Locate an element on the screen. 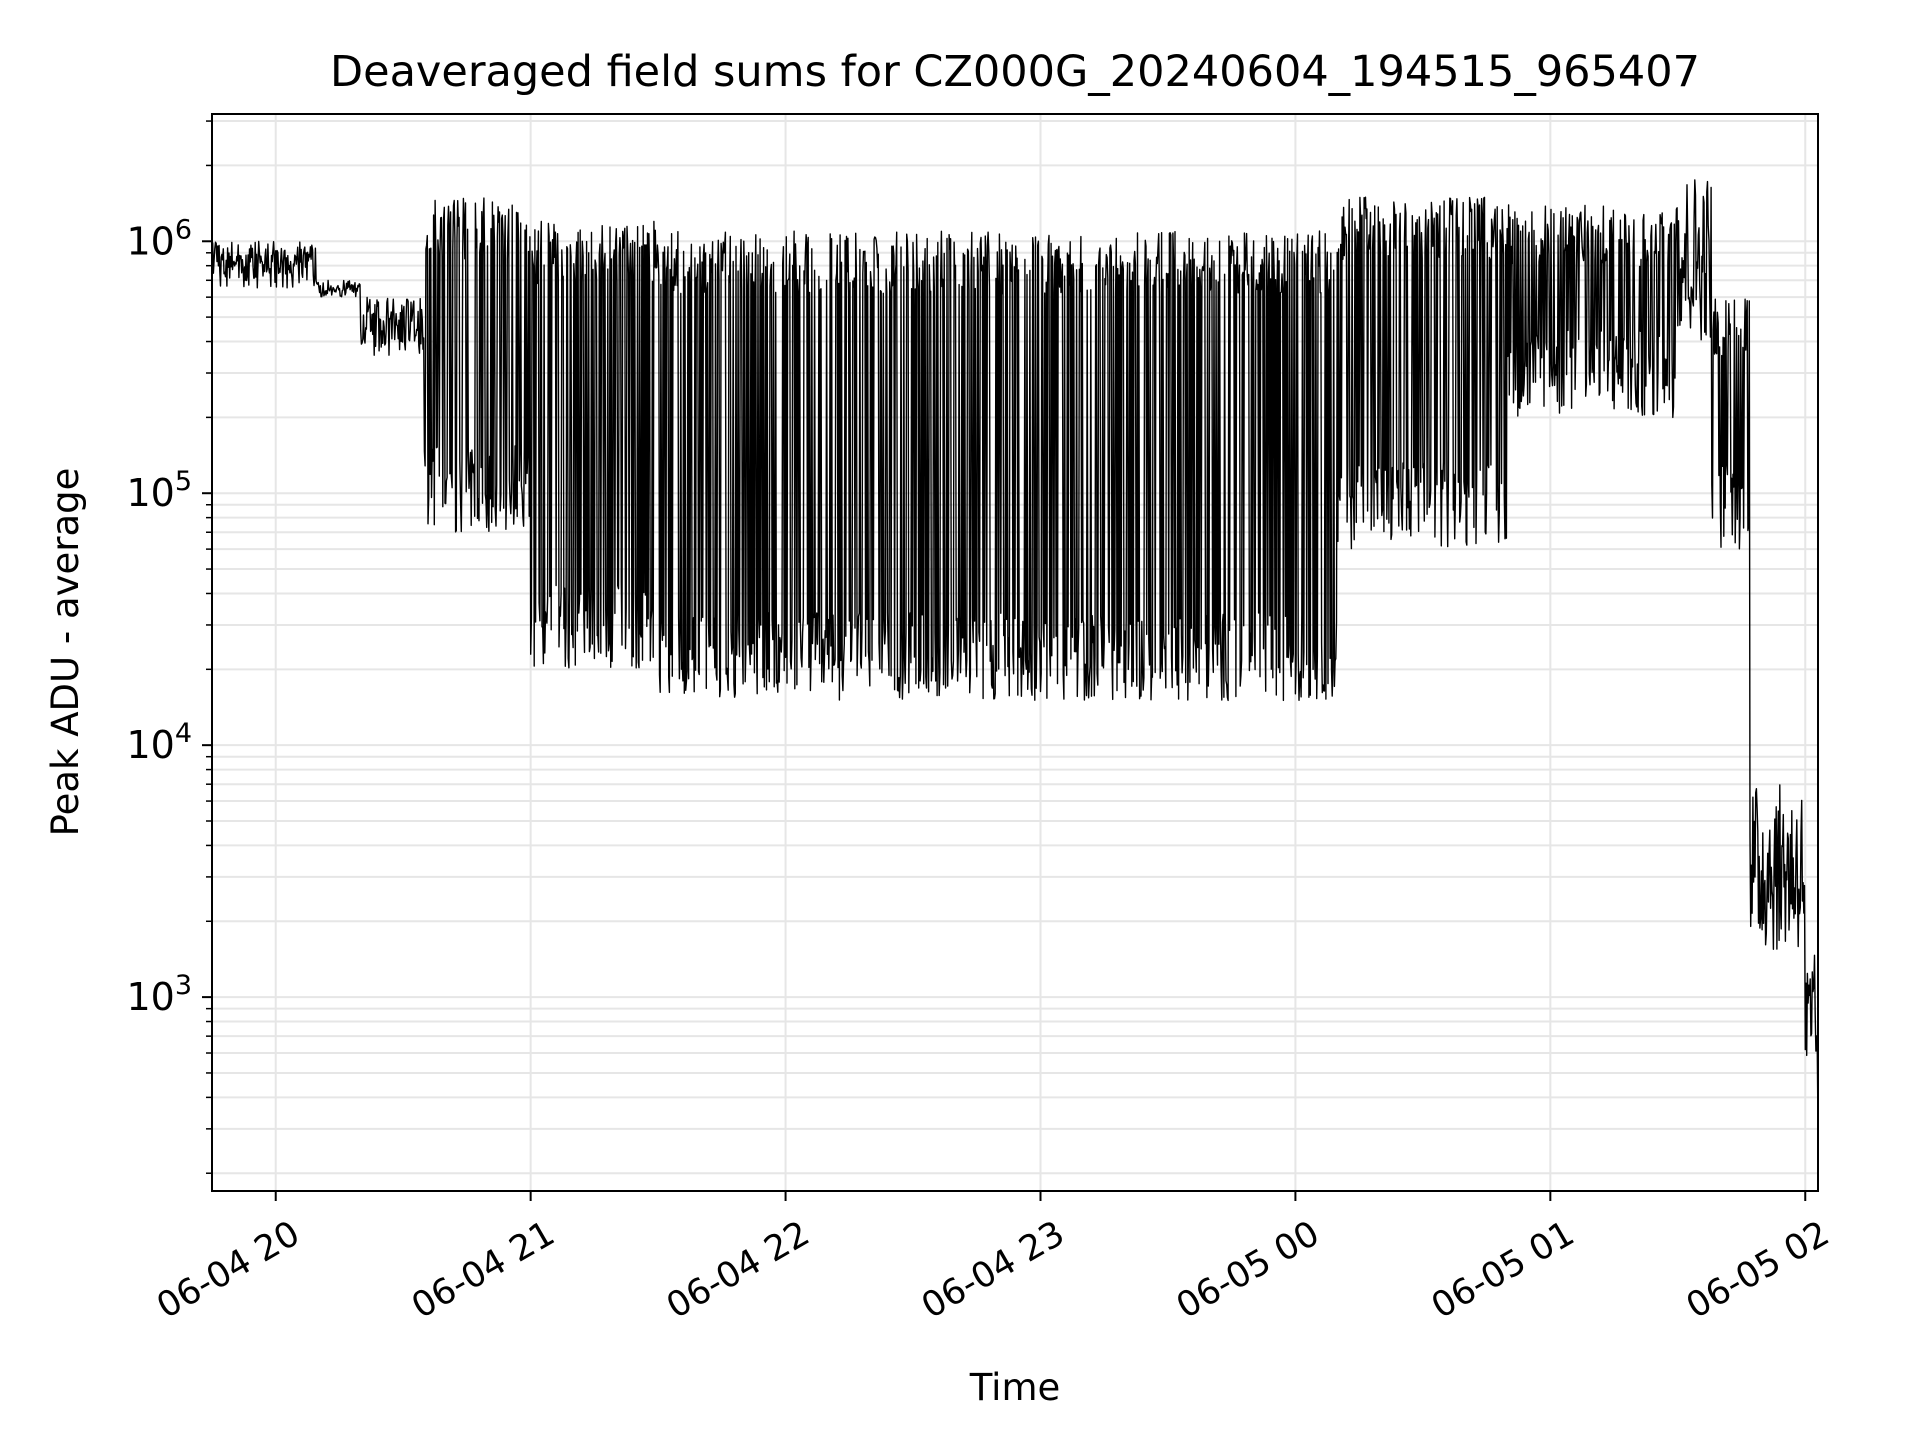  x-axis-label: Time is located at coordinates (1015, 1387).